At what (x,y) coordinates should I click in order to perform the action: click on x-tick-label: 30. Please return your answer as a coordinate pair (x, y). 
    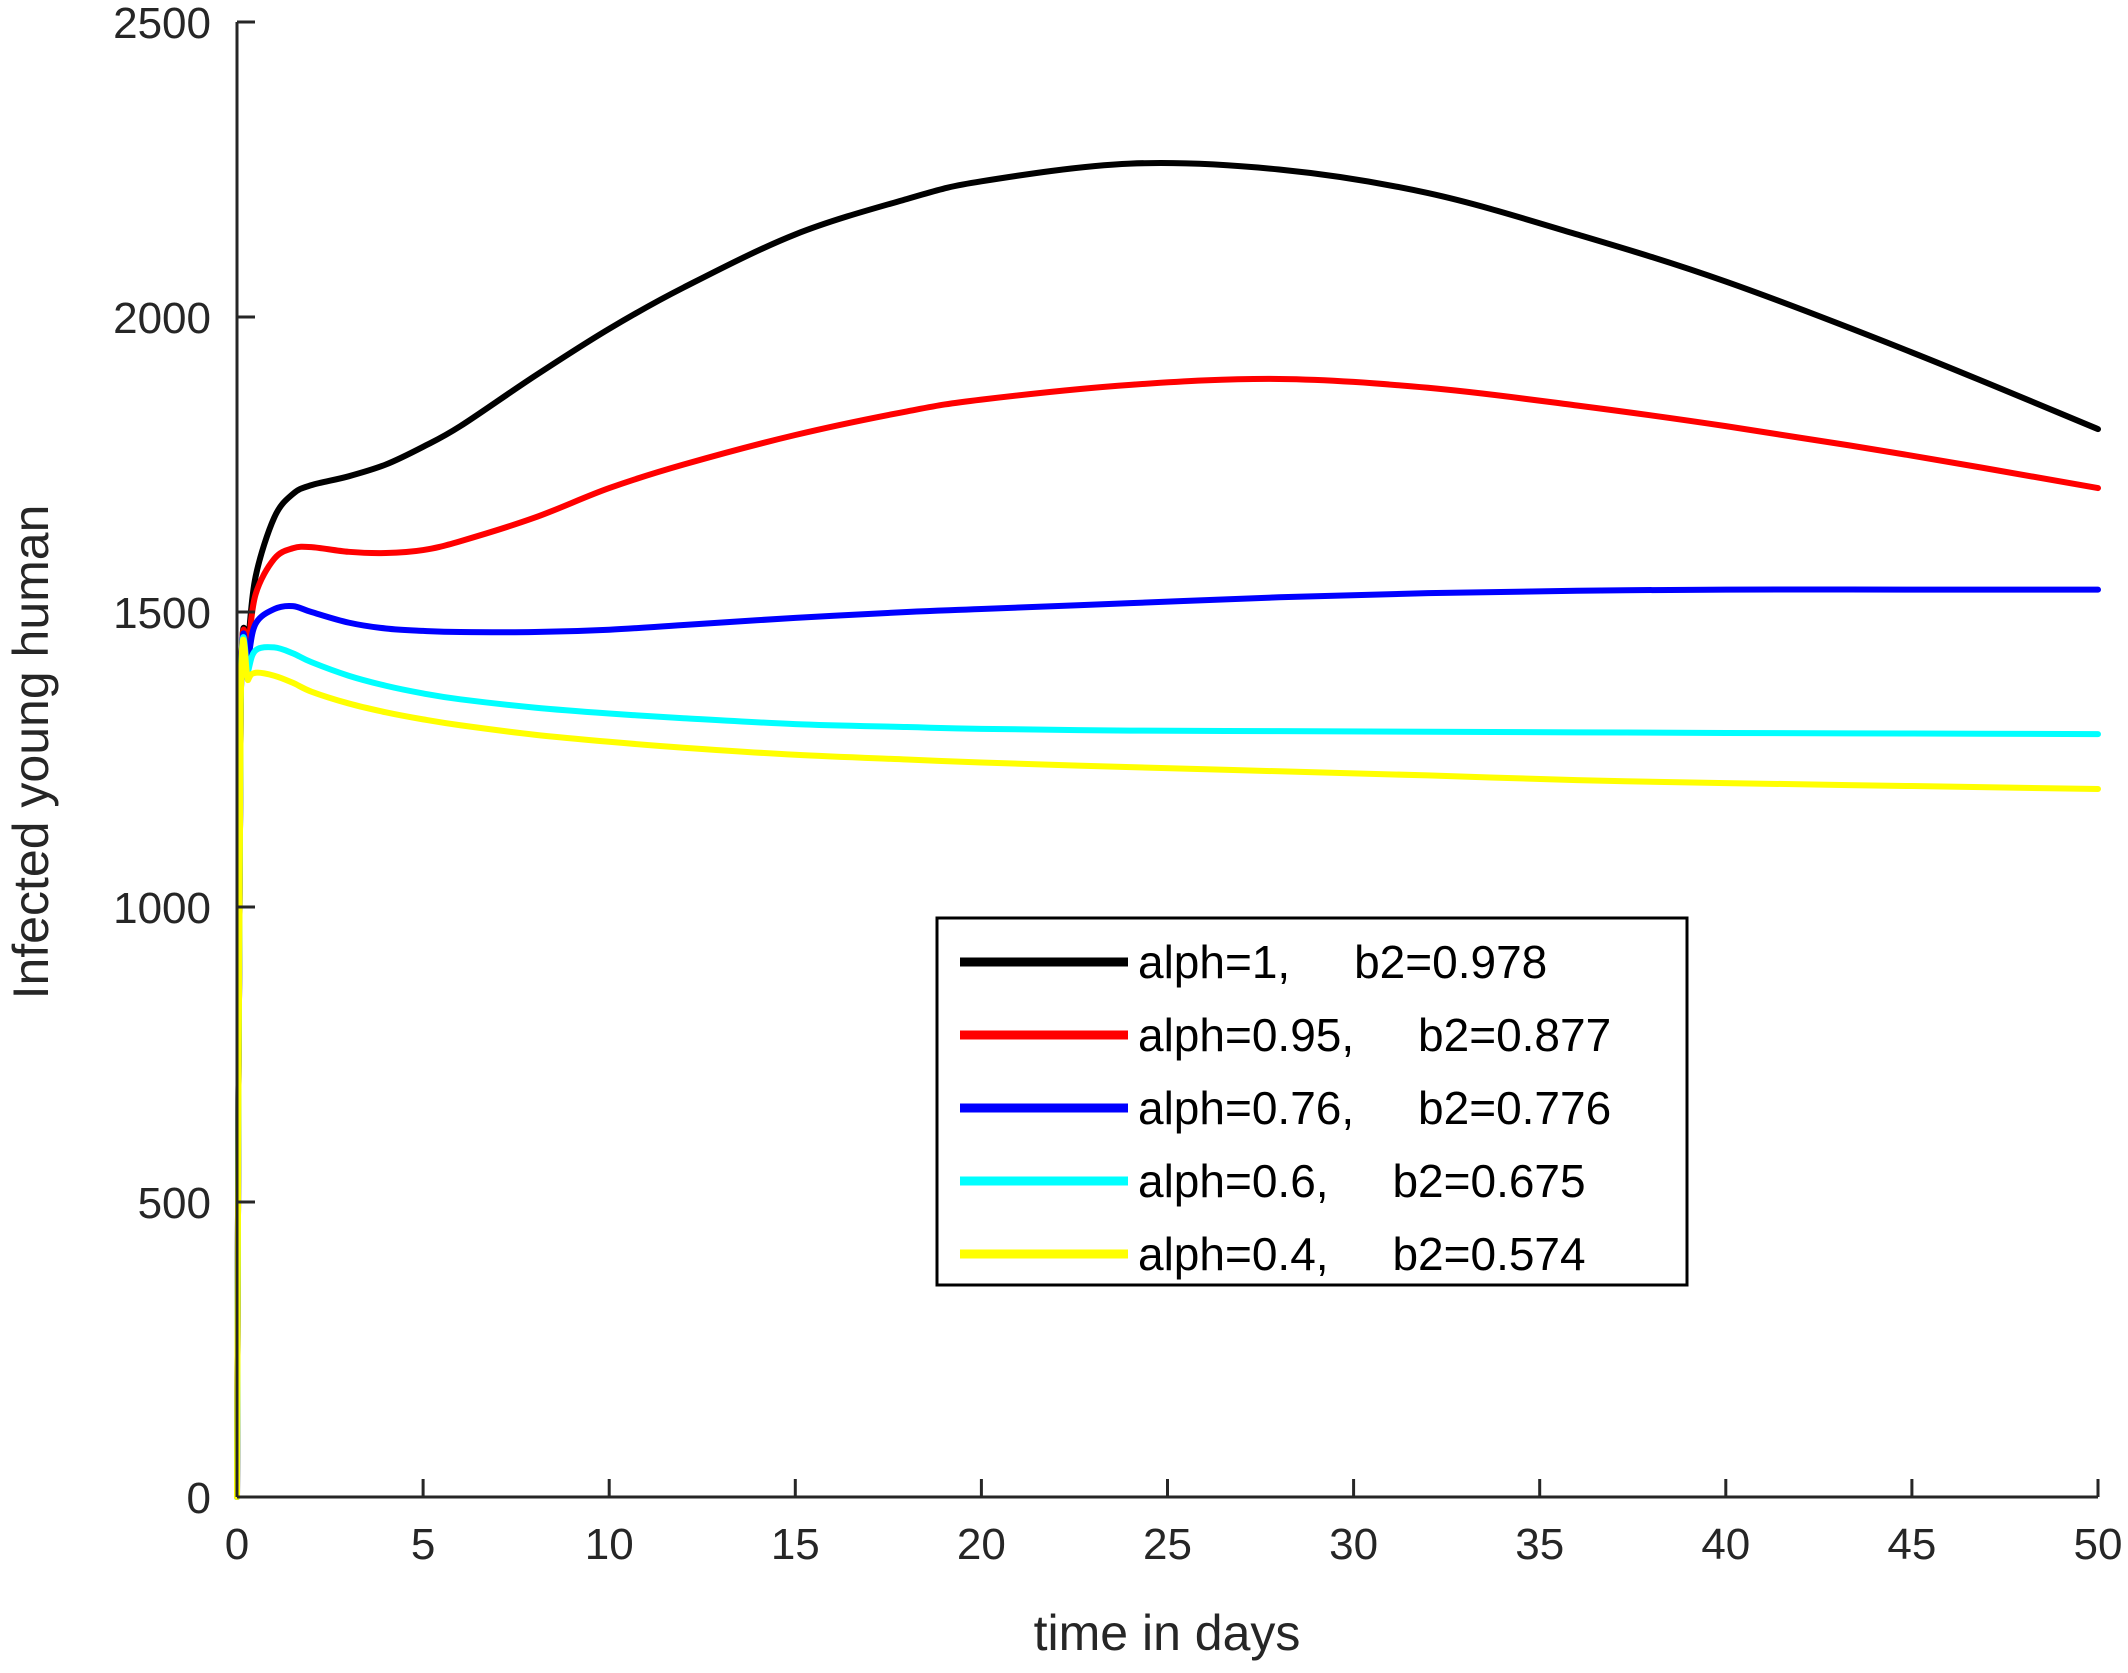
    Looking at the image, I should click on (1353, 1544).